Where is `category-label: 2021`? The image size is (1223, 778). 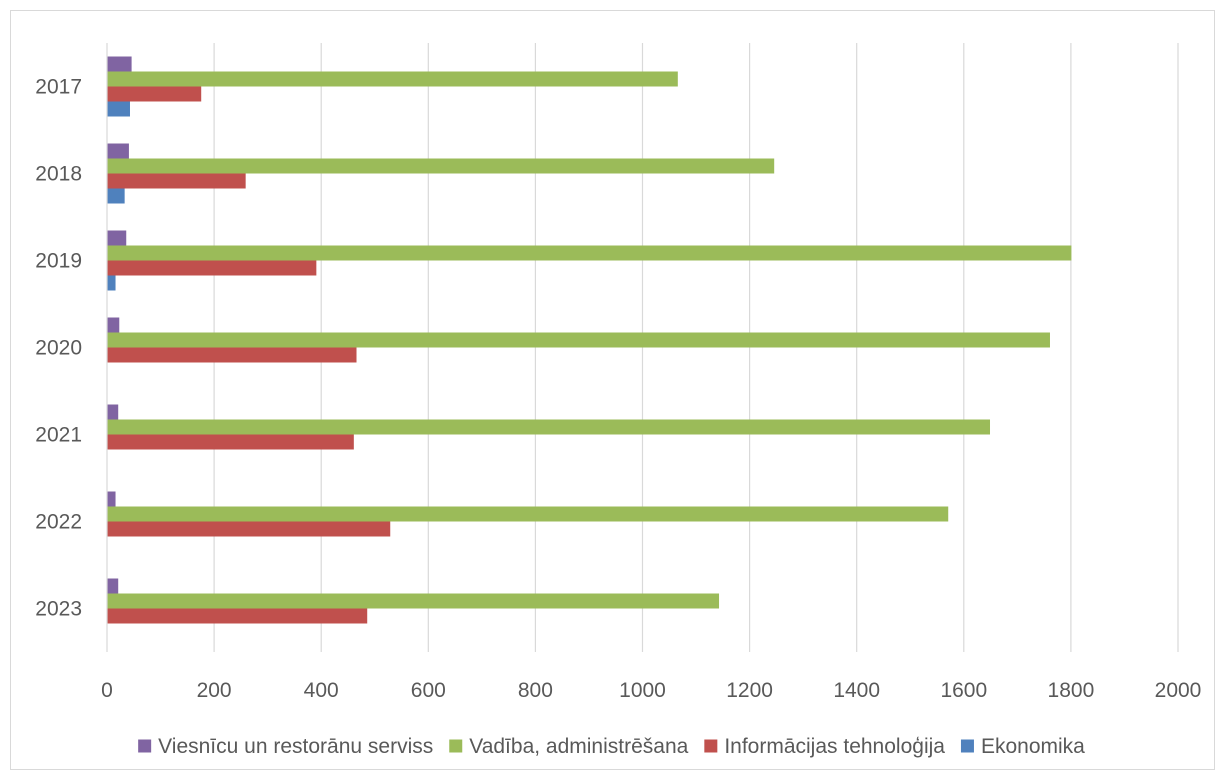 category-label: 2021 is located at coordinates (58, 435).